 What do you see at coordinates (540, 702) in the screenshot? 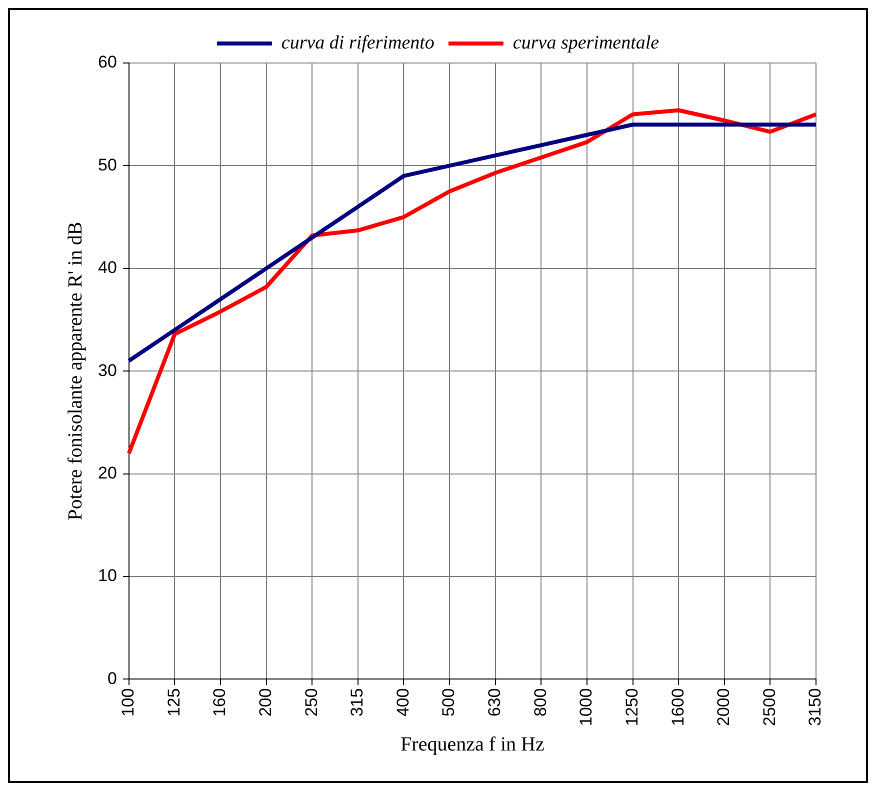
I see `x-tick-label: 800` at bounding box center [540, 702].